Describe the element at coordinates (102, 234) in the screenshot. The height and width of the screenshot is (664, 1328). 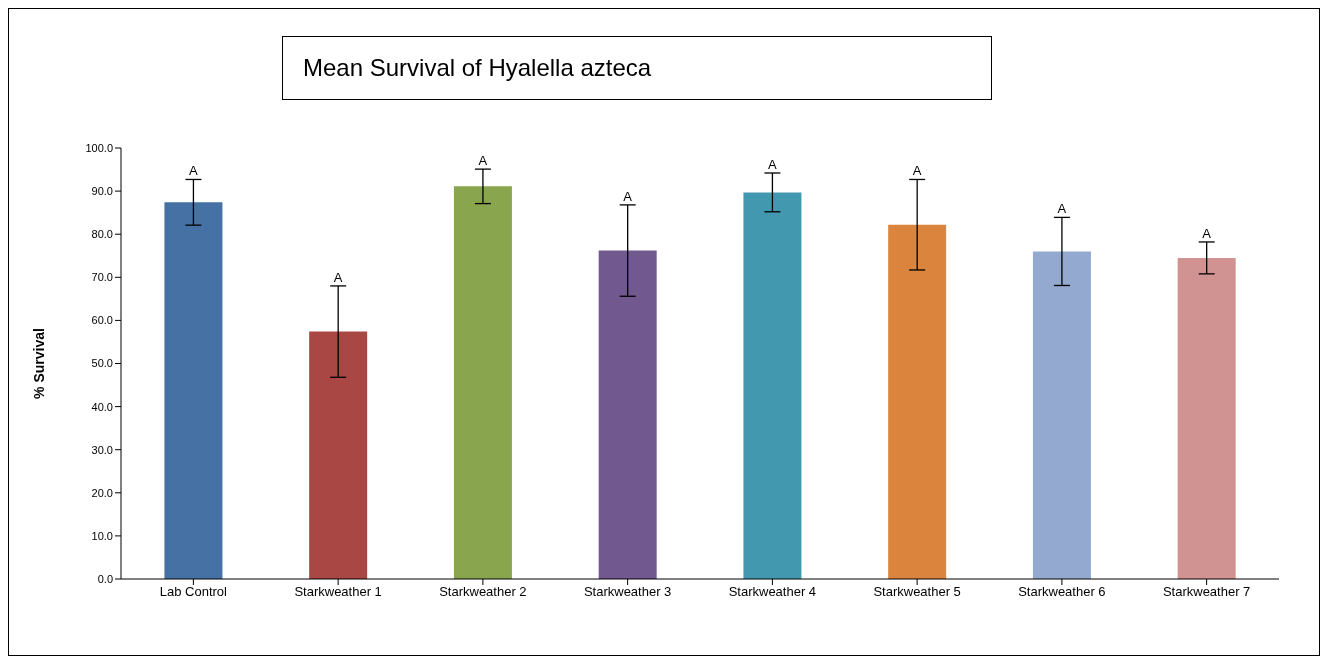
I see `y-tick-label: 80.0` at that location.